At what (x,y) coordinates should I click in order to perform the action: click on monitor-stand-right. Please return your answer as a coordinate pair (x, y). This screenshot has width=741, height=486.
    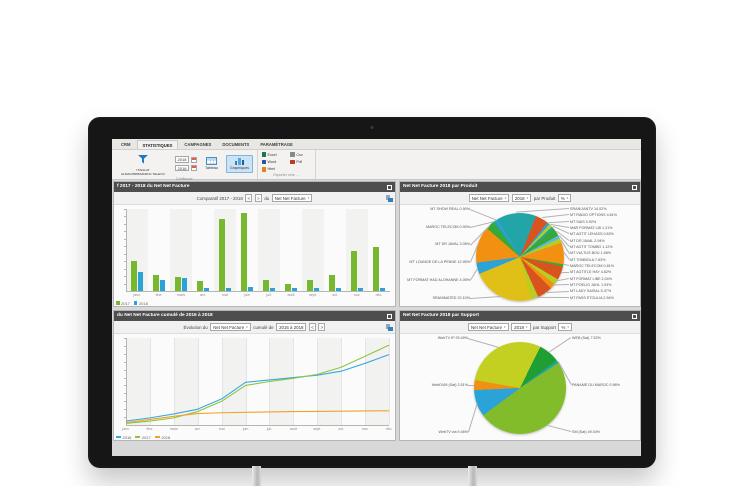
    Looking at the image, I should click on (472, 476).